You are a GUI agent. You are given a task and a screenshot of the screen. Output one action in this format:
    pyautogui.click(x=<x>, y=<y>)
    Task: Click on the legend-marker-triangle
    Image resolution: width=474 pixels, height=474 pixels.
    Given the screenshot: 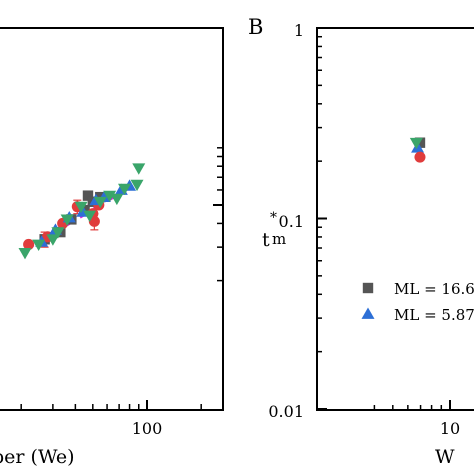 What is the action you would take?
    pyautogui.click(x=368, y=313)
    